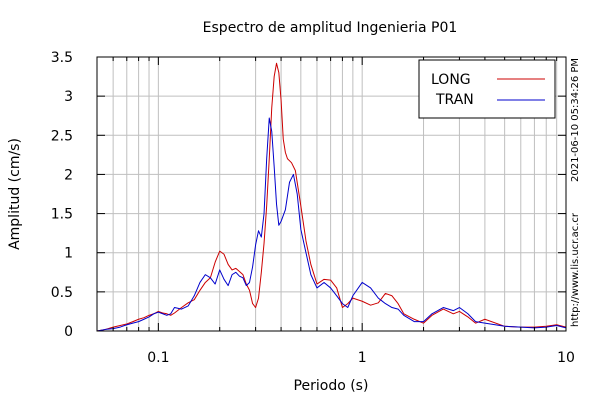 This screenshot has height=400, width=600. Describe the element at coordinates (68, 254) in the screenshot. I see `y-tick-label: 1` at that location.